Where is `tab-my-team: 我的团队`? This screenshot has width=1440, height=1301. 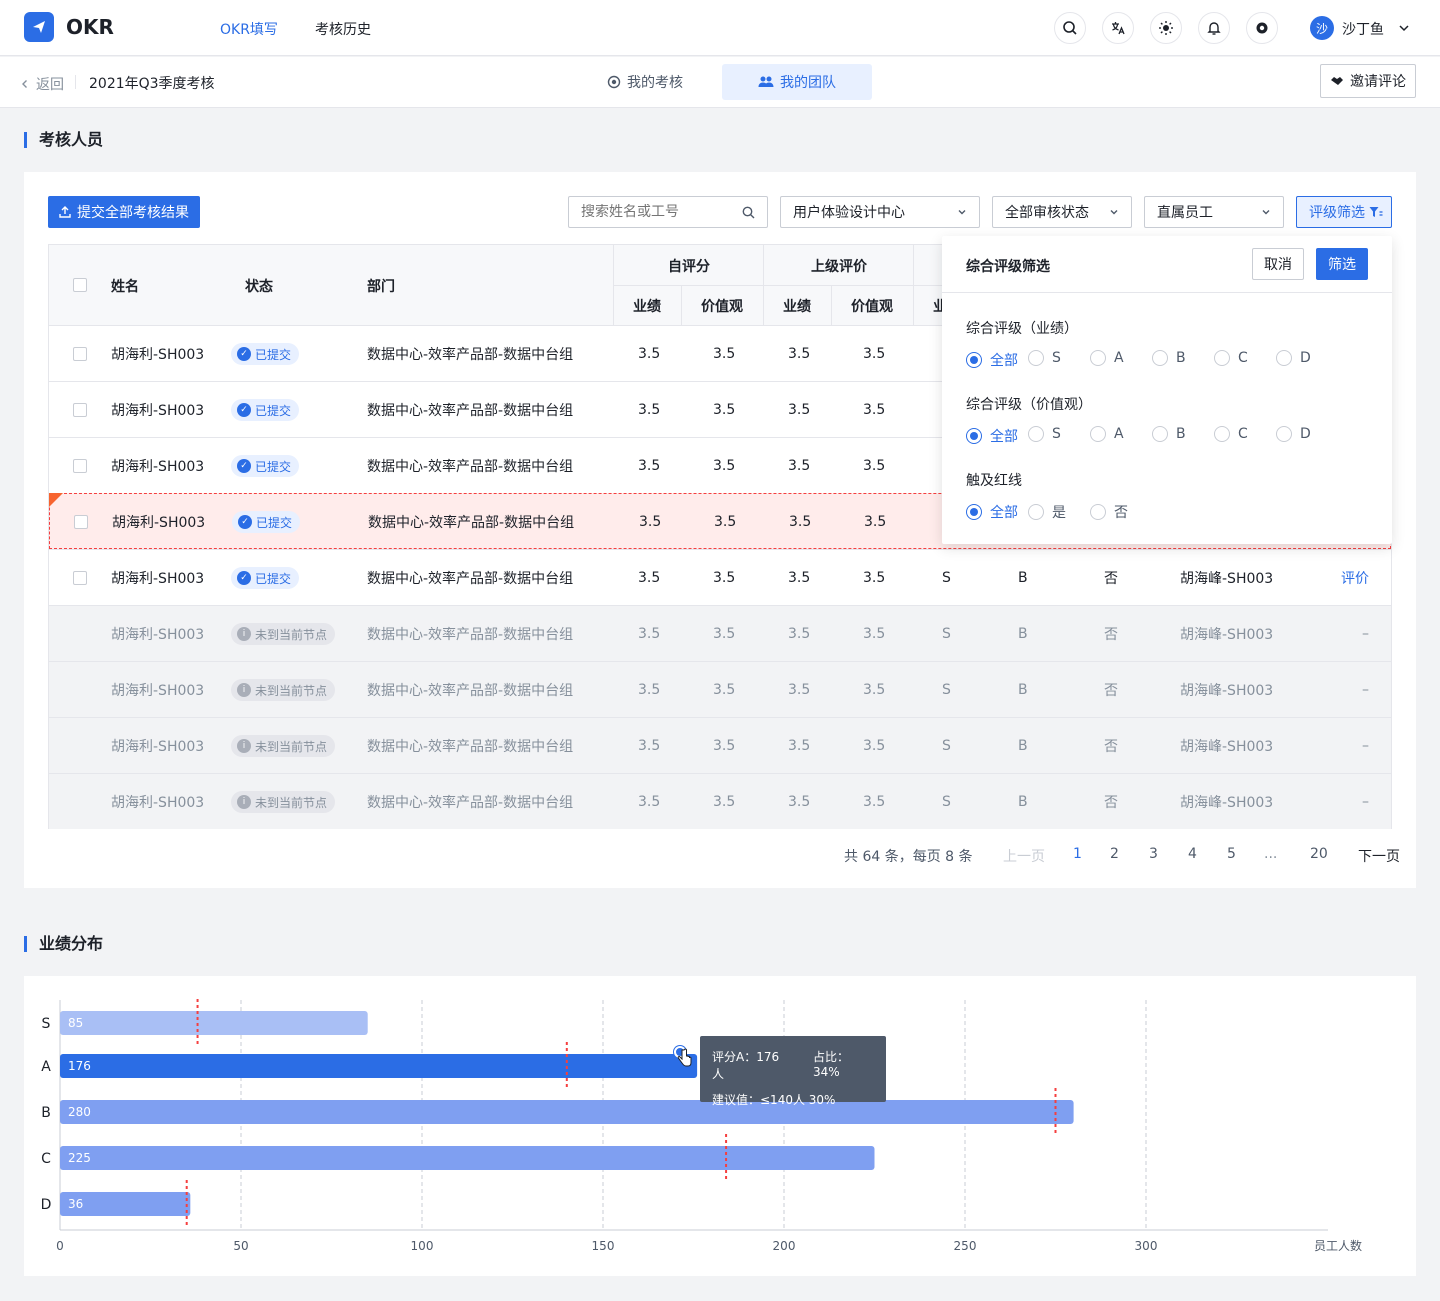 tab-my-team: 我的团队 is located at coordinates (797, 82).